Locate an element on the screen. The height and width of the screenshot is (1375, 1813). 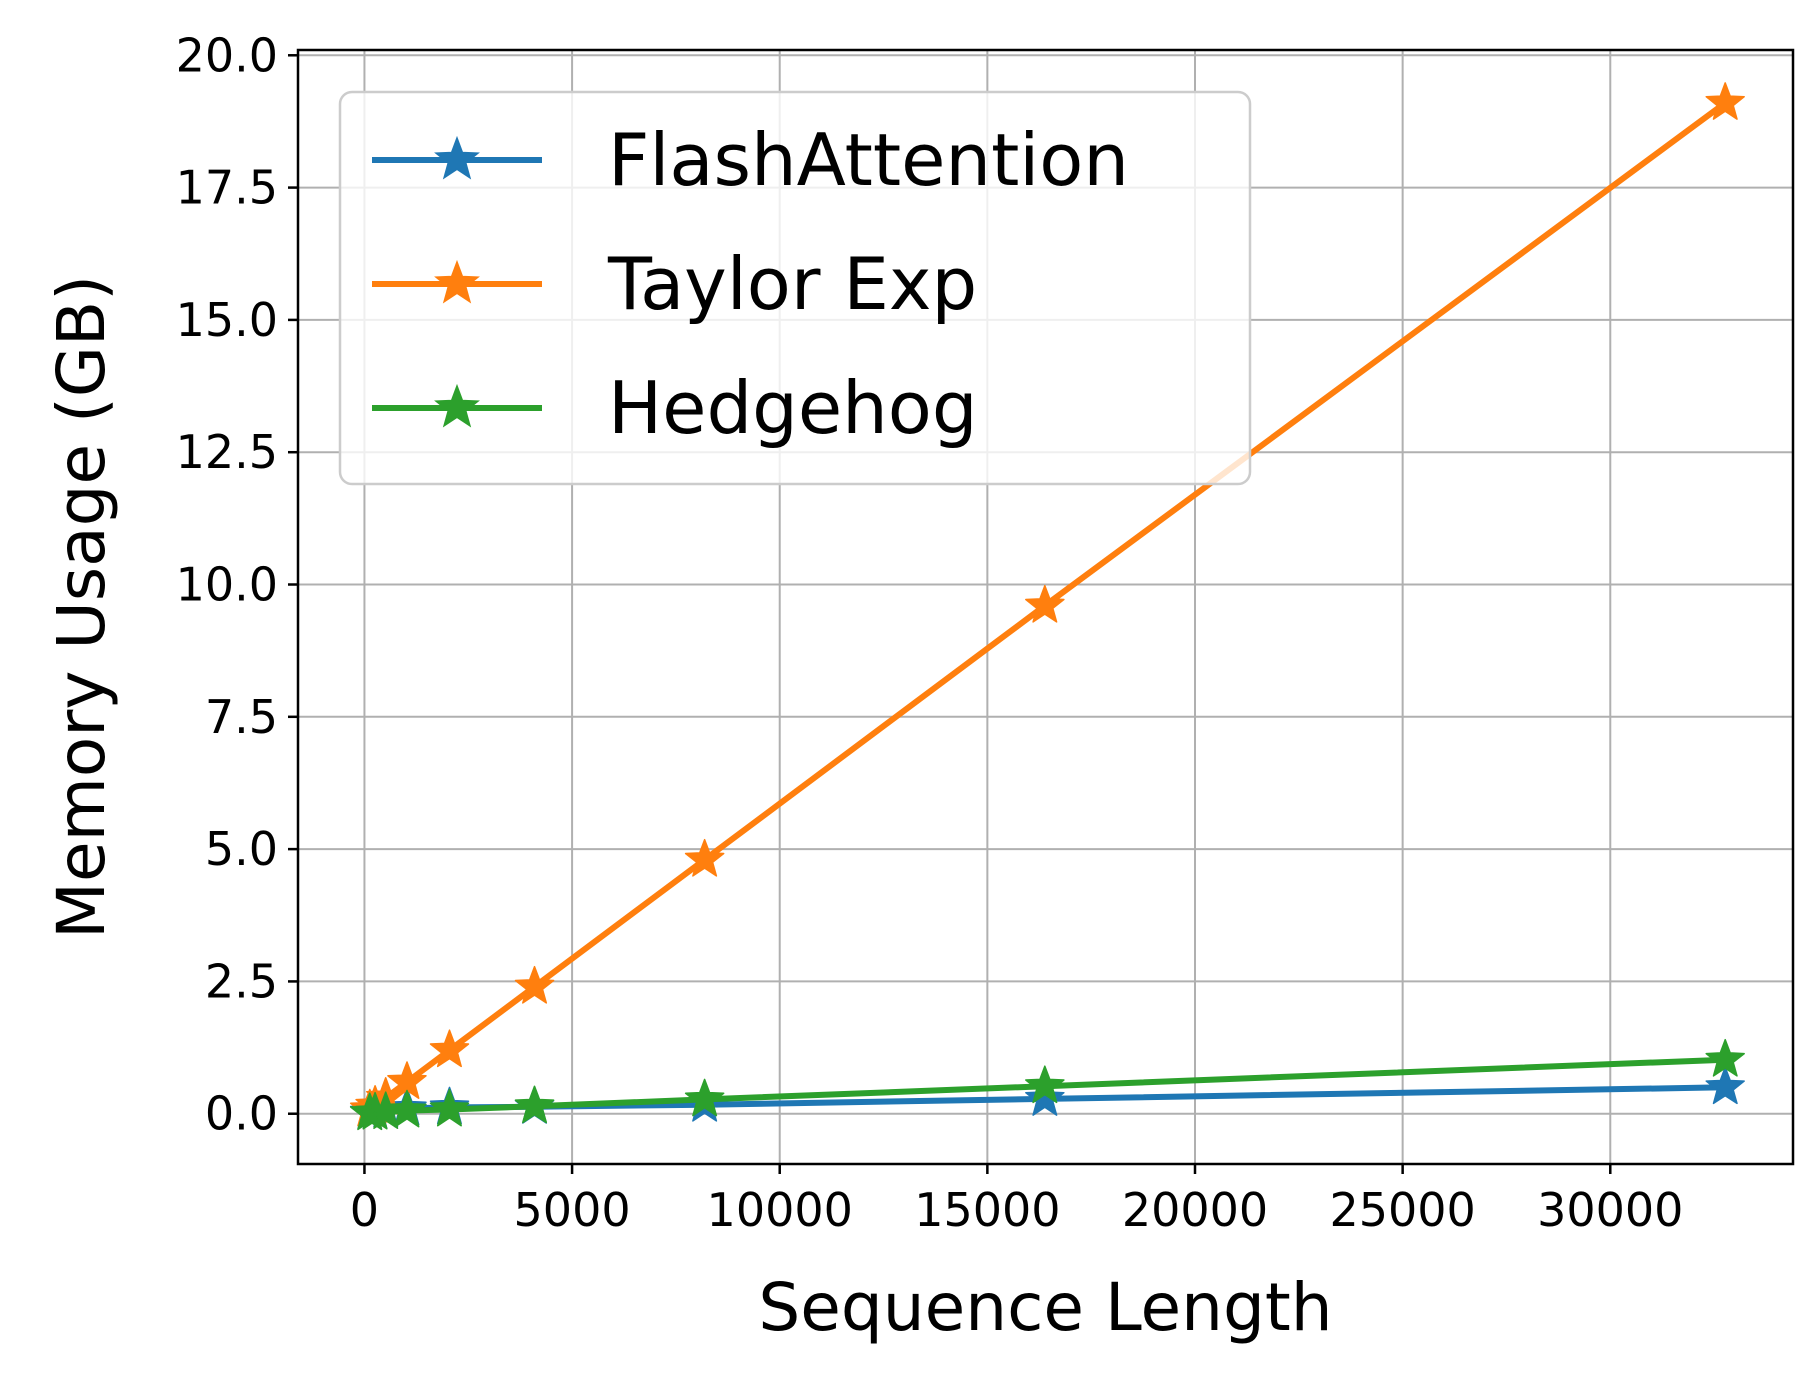
y-tick-label: 0.0 is located at coordinates (241, 1114).